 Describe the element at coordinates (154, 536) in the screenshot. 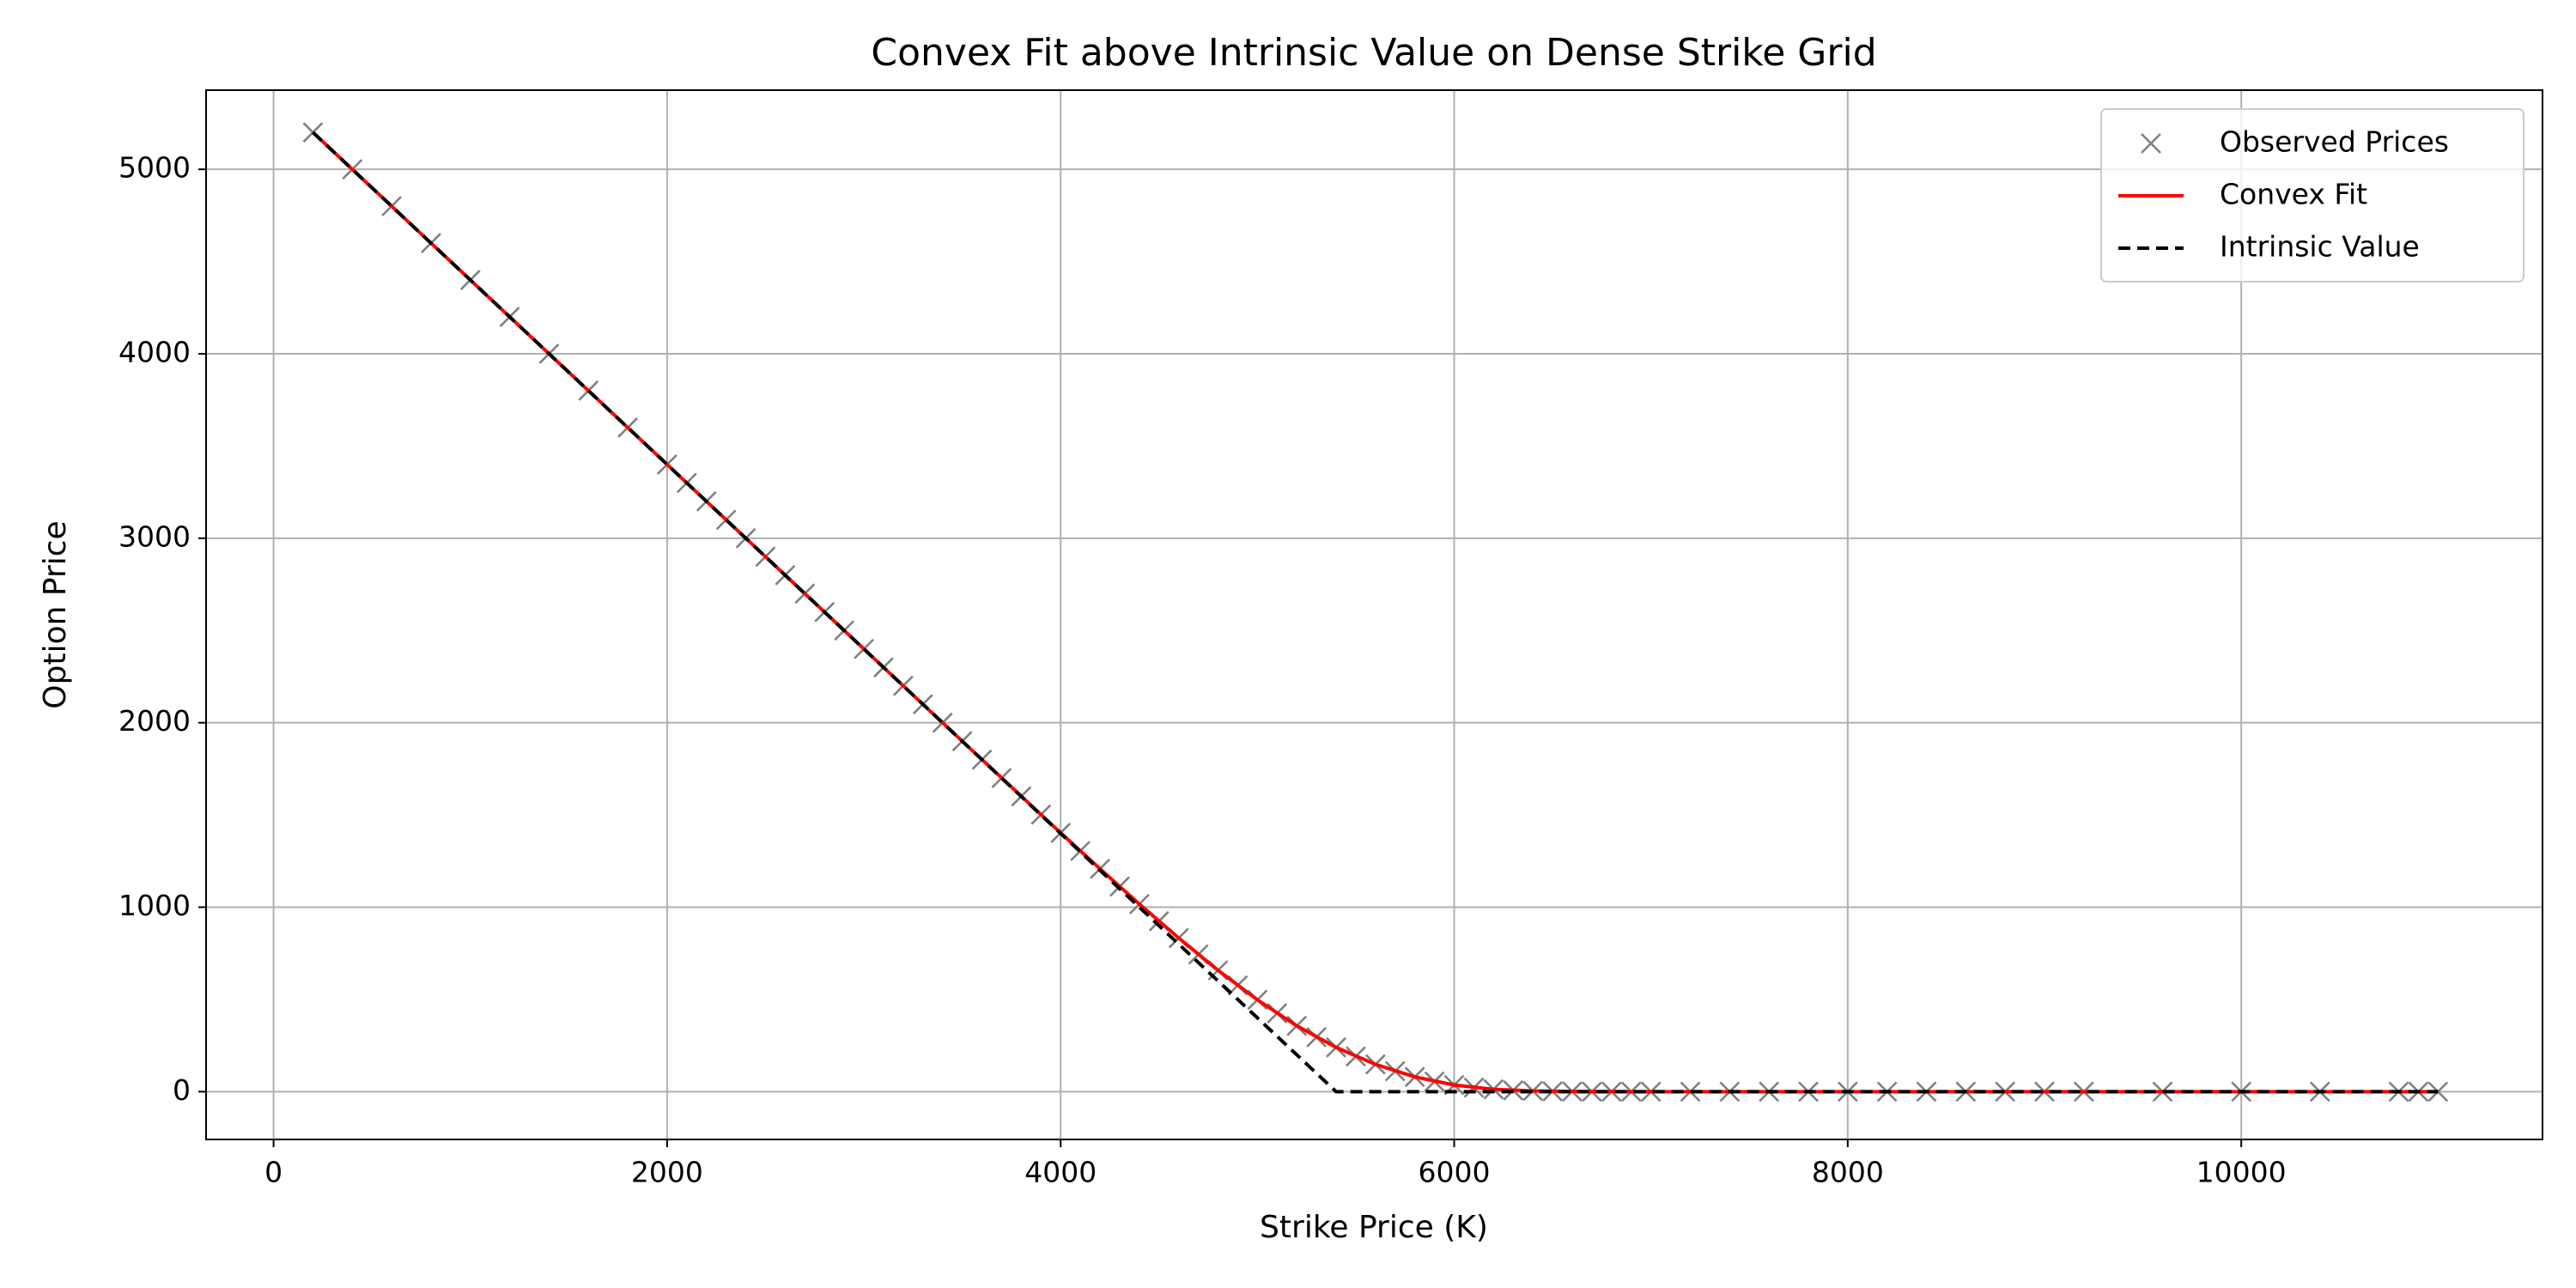

I see `y-tick-label: 3000` at that location.